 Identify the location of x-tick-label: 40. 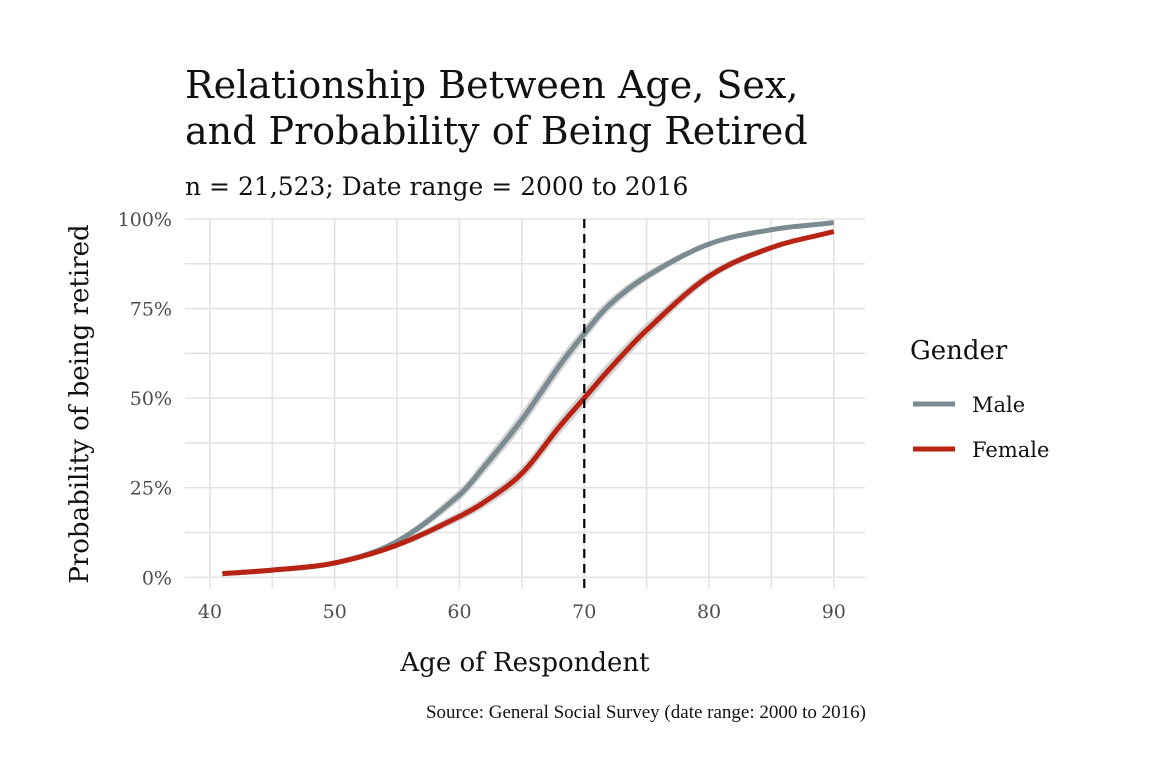
(210, 612).